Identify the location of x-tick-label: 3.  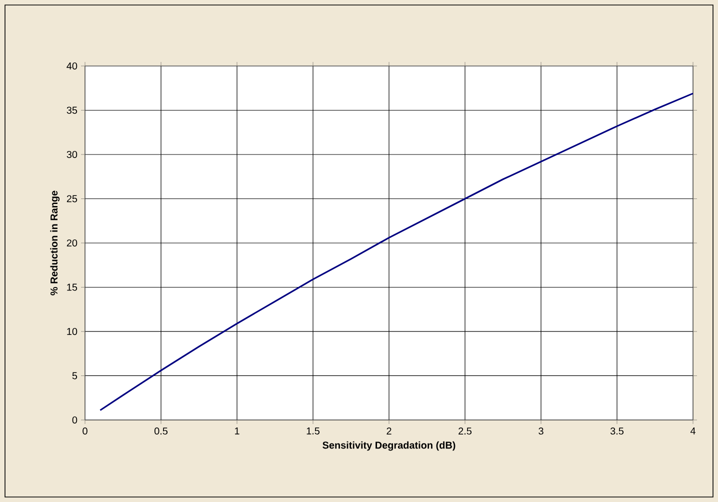
(541, 431).